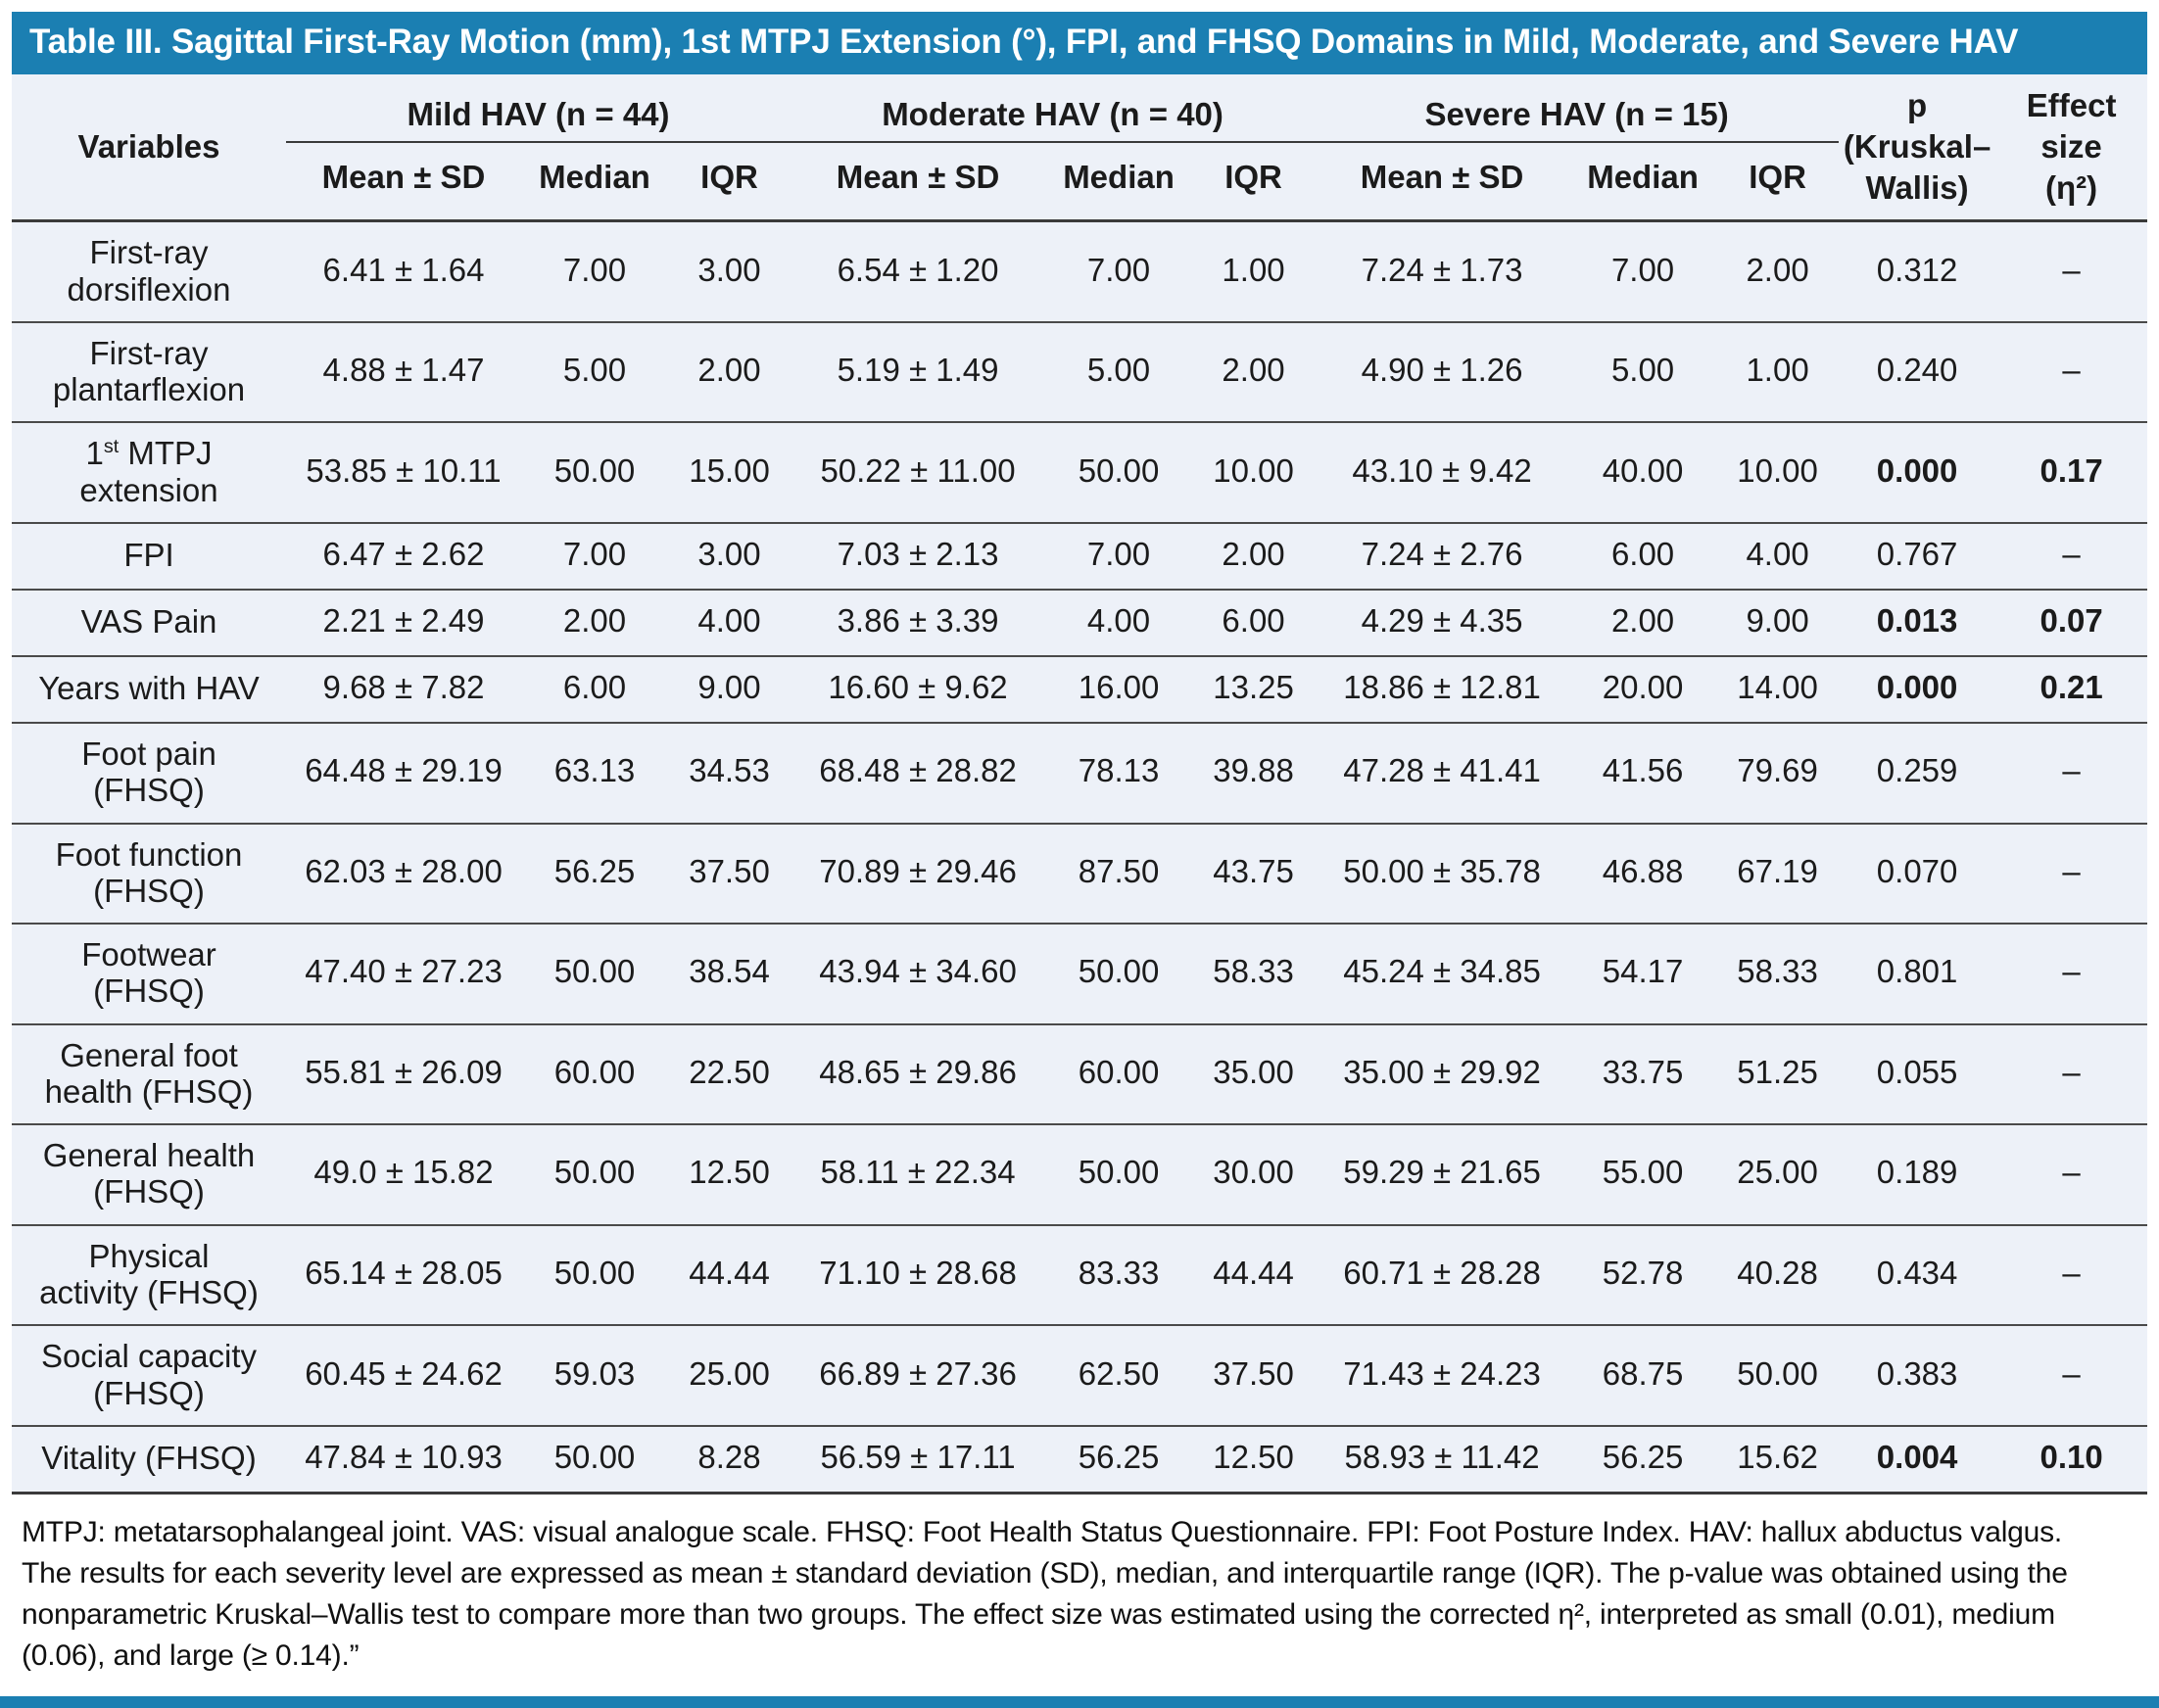  I want to click on p-header-line: p, so click(1917, 104).